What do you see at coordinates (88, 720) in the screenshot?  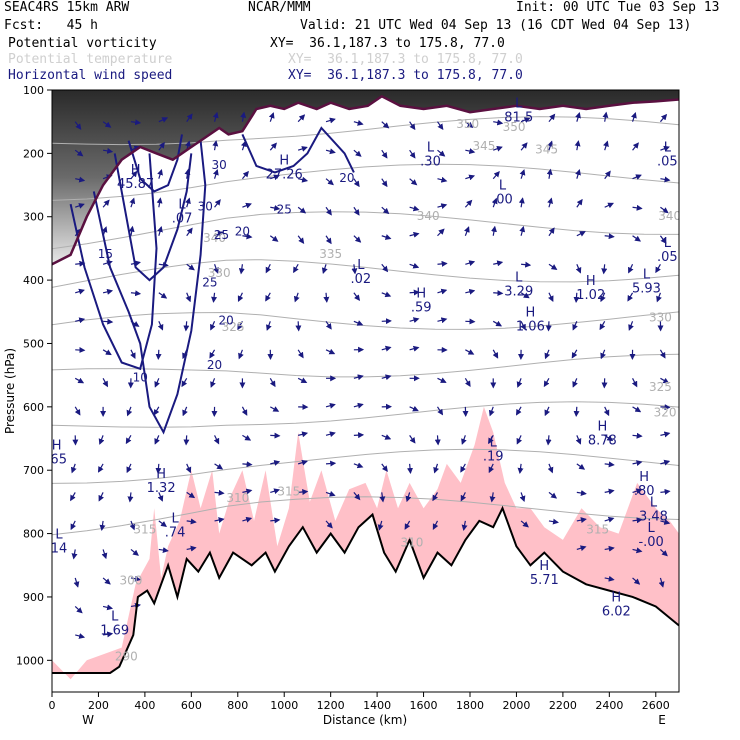 I see `west-label: W` at bounding box center [88, 720].